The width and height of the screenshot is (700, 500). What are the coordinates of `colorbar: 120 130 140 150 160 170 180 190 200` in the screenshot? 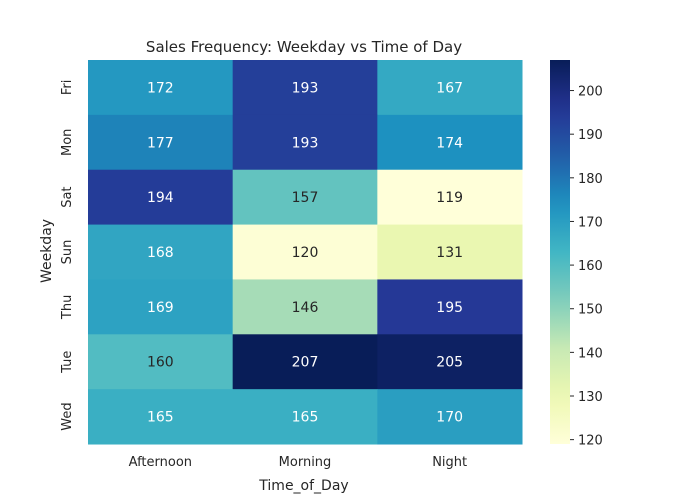 It's located at (576, 254).